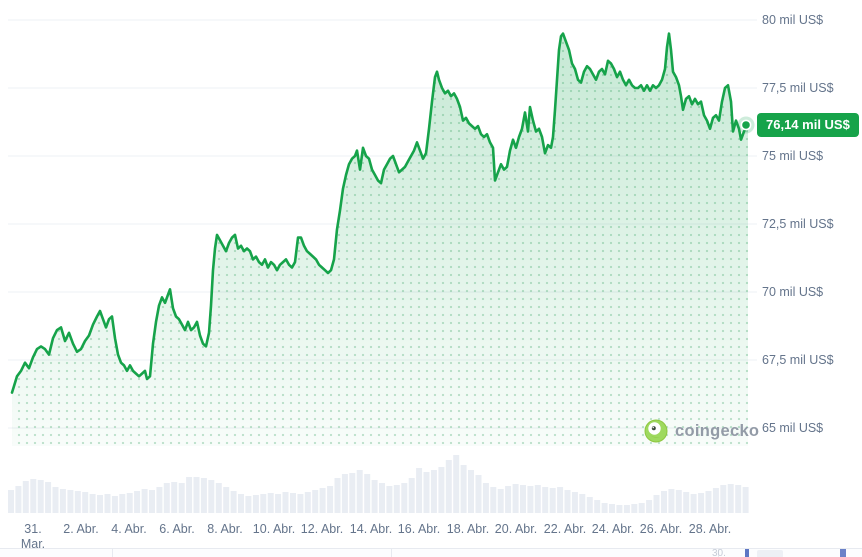 The width and height of the screenshot is (862, 557). I want to click on x-axis-label: 26. Abr., so click(661, 529).